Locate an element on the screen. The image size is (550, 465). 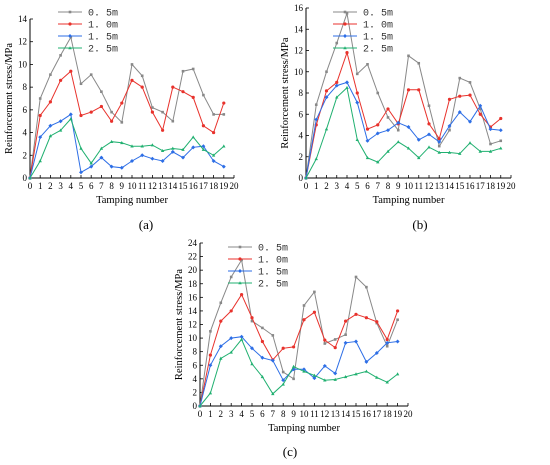
panel-c-legend-label: 1. 5m is located at coordinates (273, 273).